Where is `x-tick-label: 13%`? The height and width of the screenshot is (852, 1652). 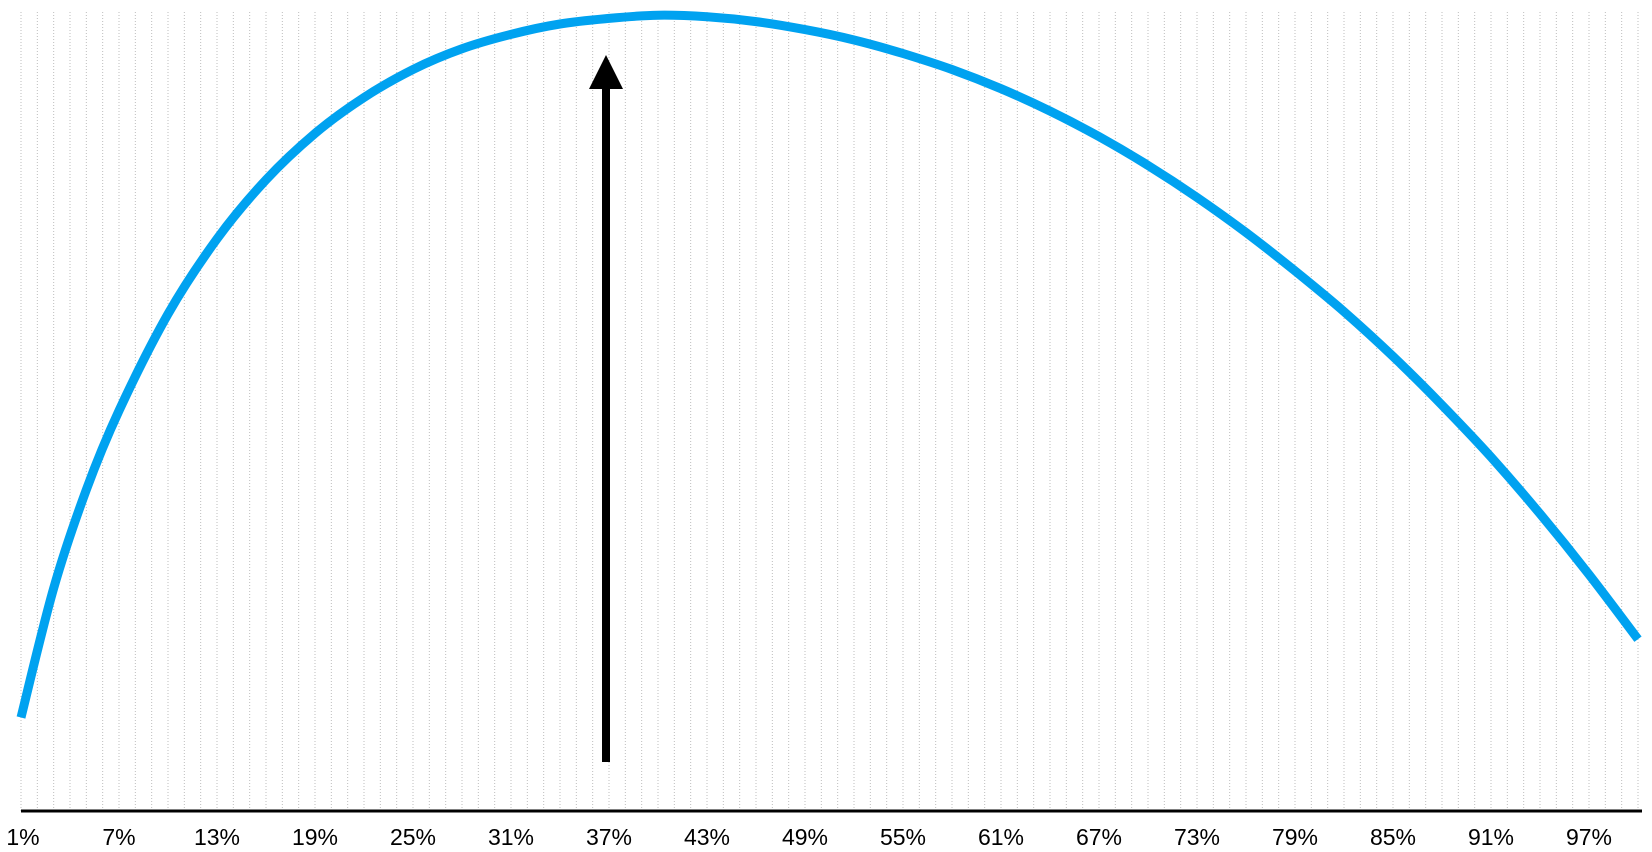
x-tick-label: 13% is located at coordinates (217, 837).